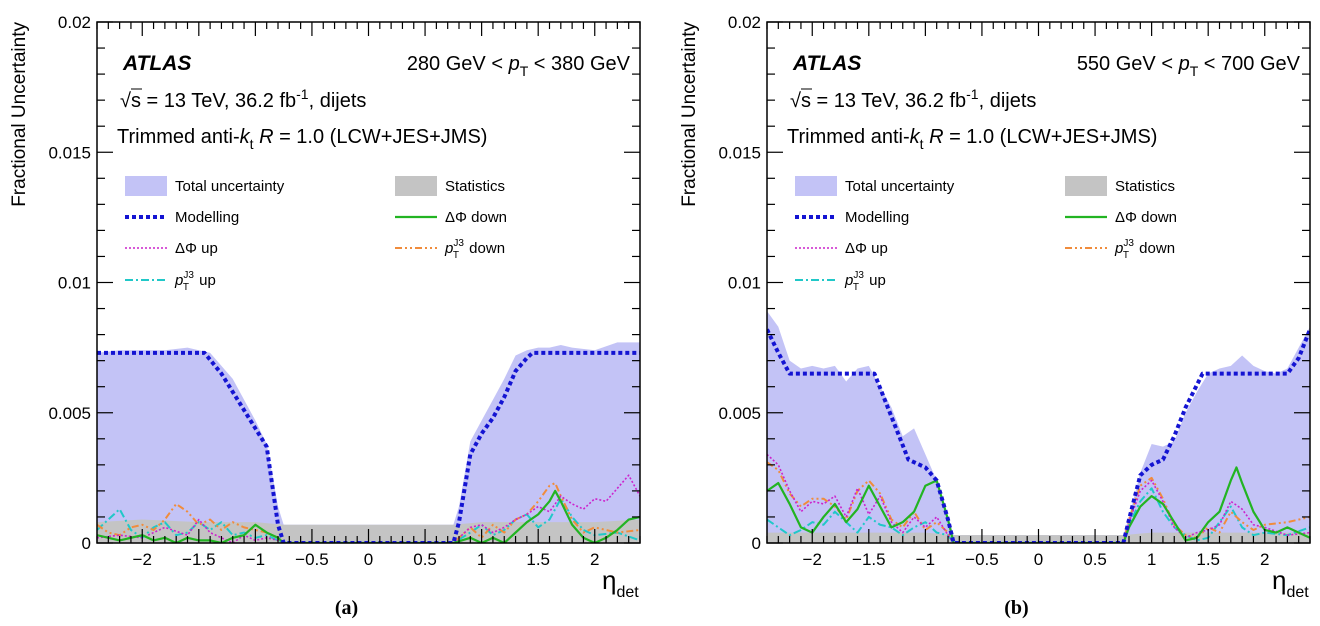  I want to click on legend-label-pt3-down: pJ3 T down, so click(1144, 249).